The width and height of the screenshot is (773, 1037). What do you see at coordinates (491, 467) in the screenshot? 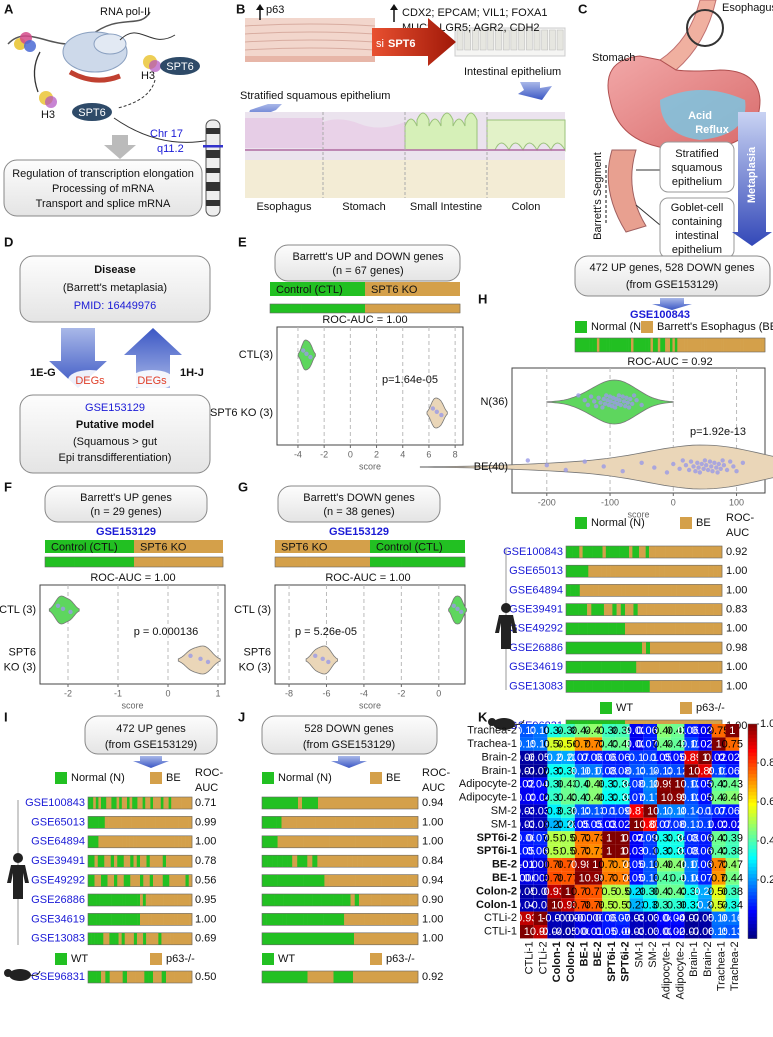
I see `group-label: BE(40)` at bounding box center [491, 467].